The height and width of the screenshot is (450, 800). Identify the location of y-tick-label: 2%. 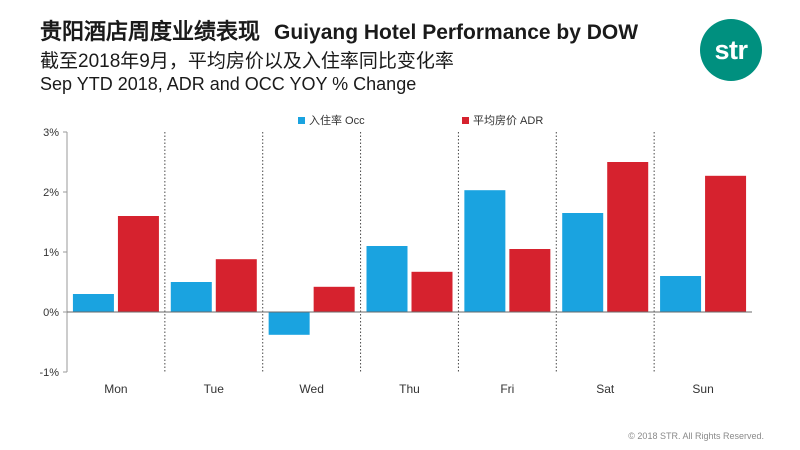
(51, 193).